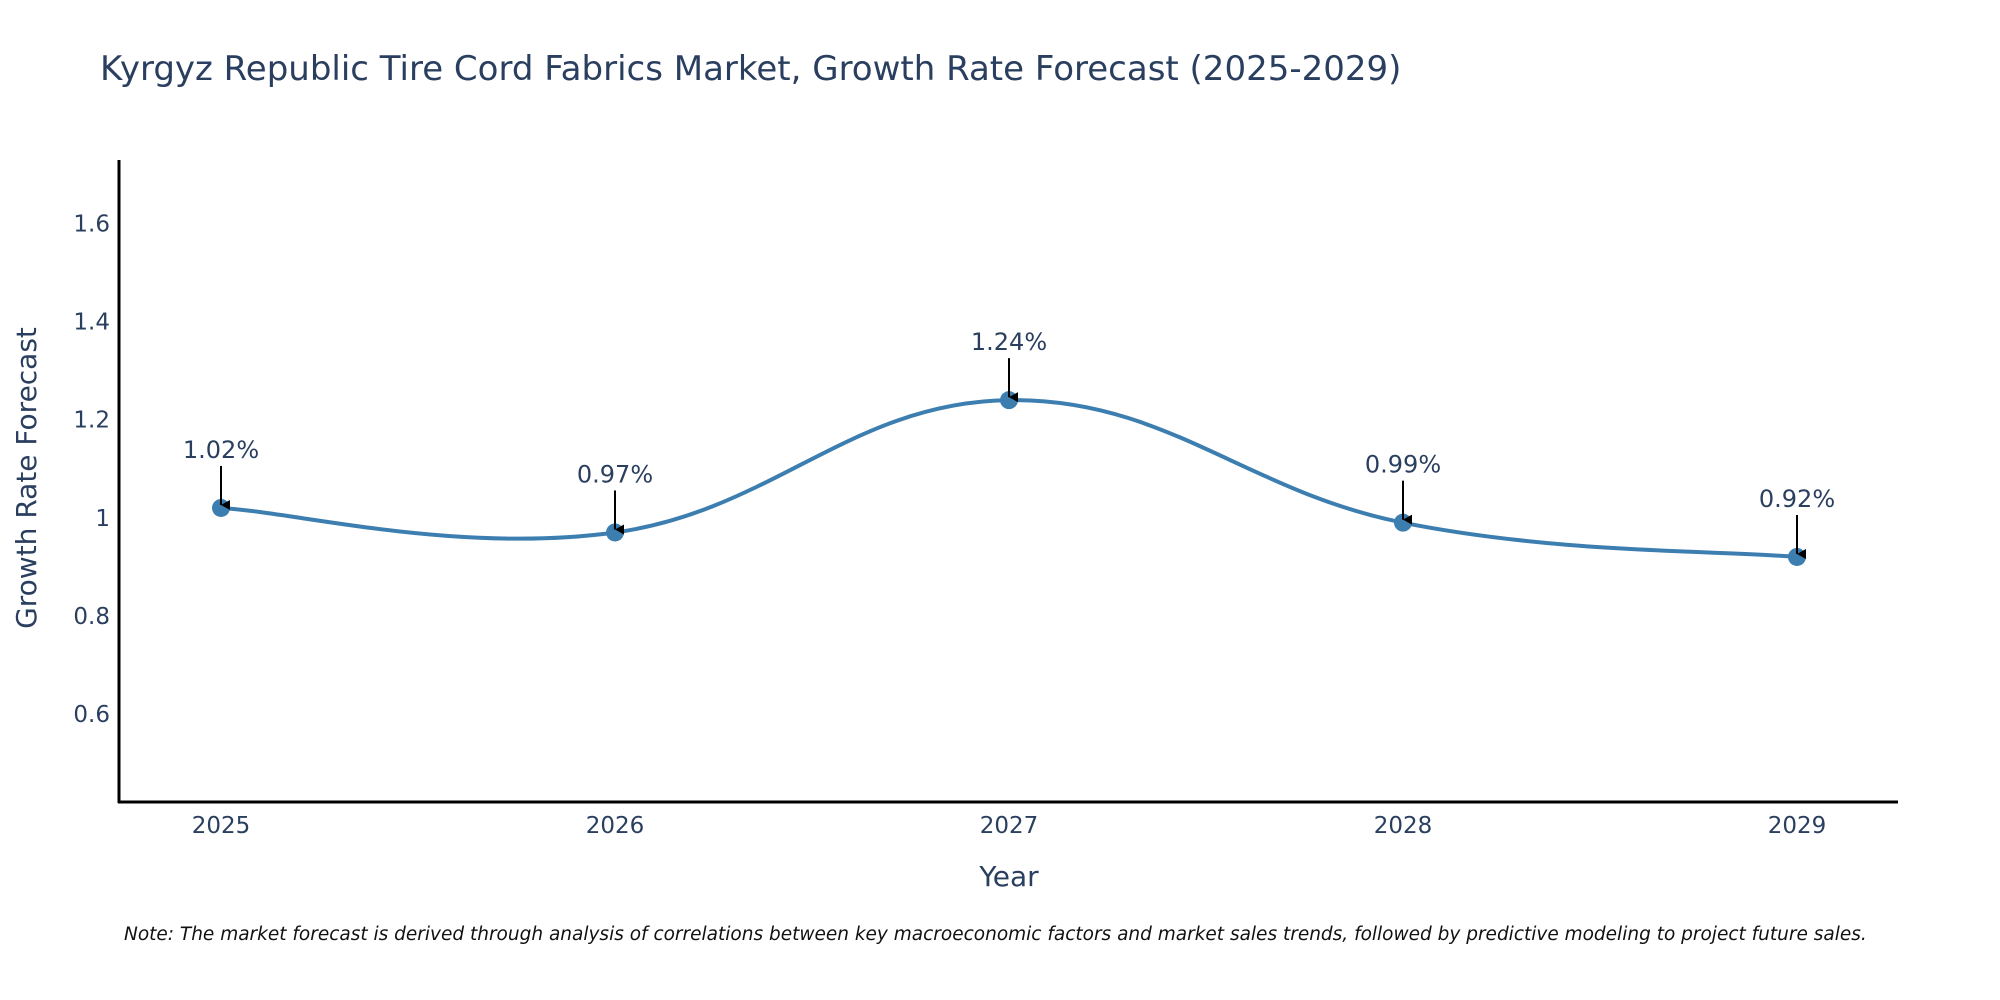 The width and height of the screenshot is (2000, 1000). What do you see at coordinates (615, 474) in the screenshot?
I see `data-label: 0.97%` at bounding box center [615, 474].